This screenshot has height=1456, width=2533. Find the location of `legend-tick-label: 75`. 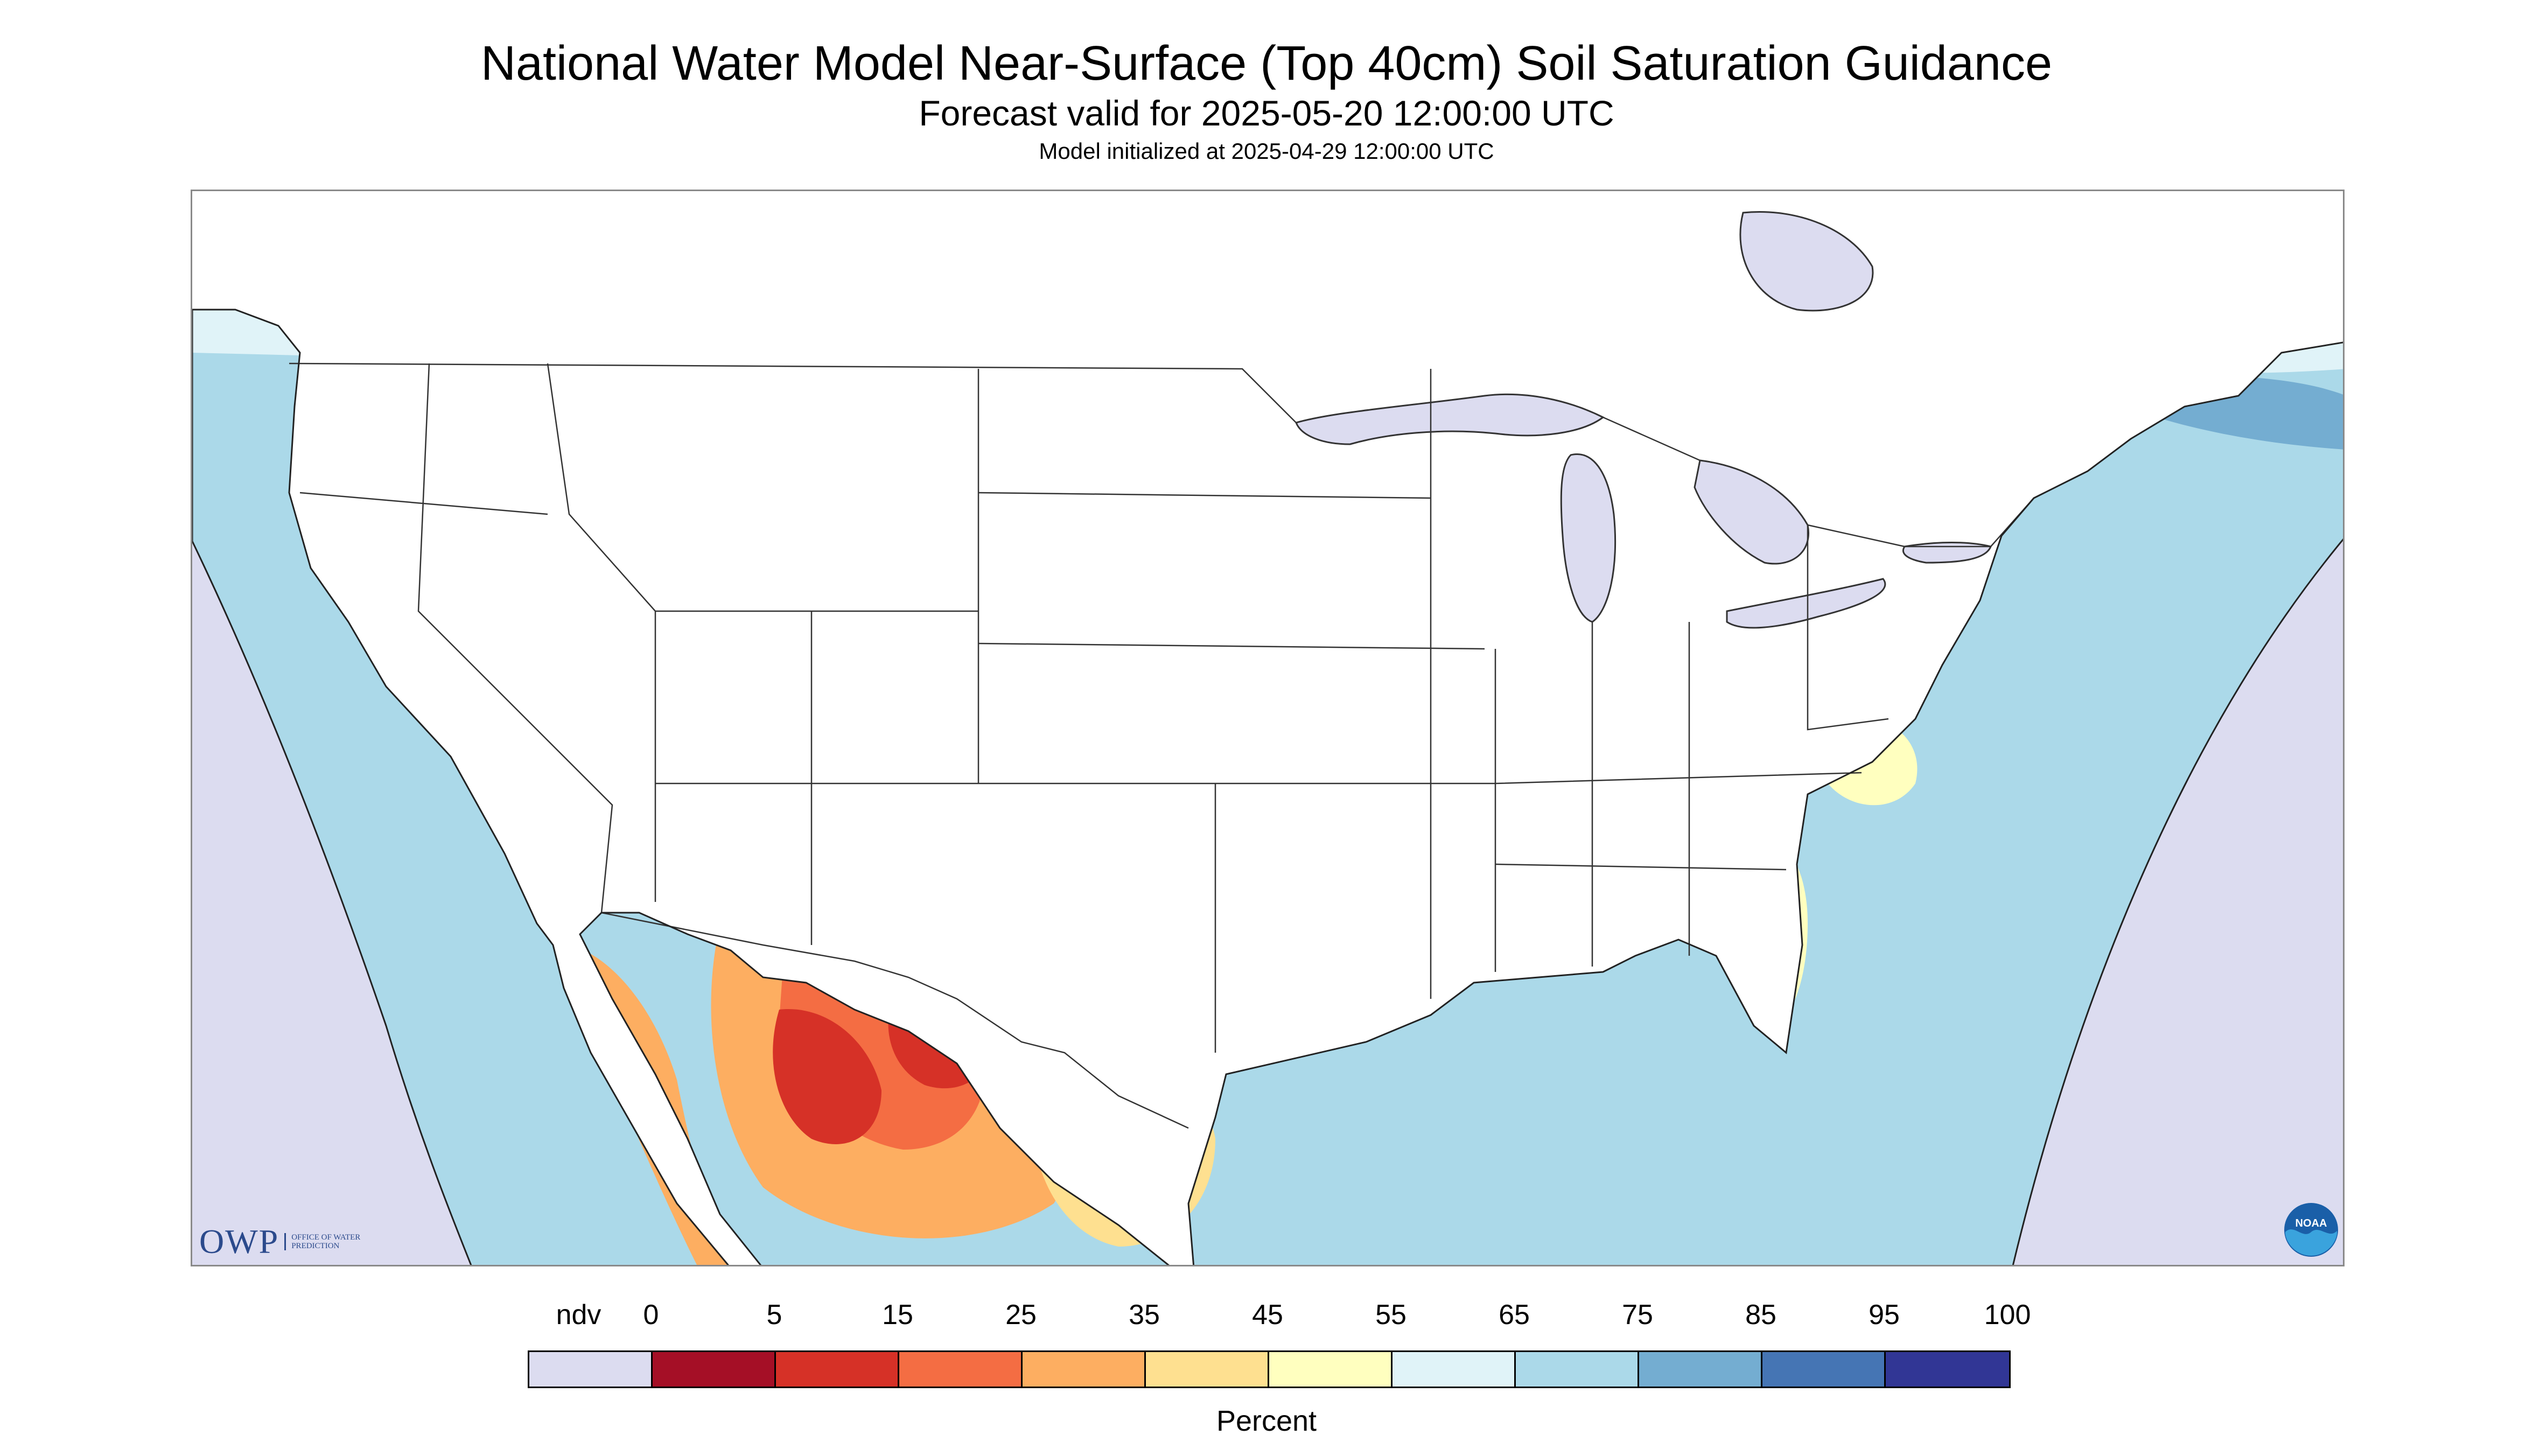

legend-tick-label: 75 is located at coordinates (1638, 1315).